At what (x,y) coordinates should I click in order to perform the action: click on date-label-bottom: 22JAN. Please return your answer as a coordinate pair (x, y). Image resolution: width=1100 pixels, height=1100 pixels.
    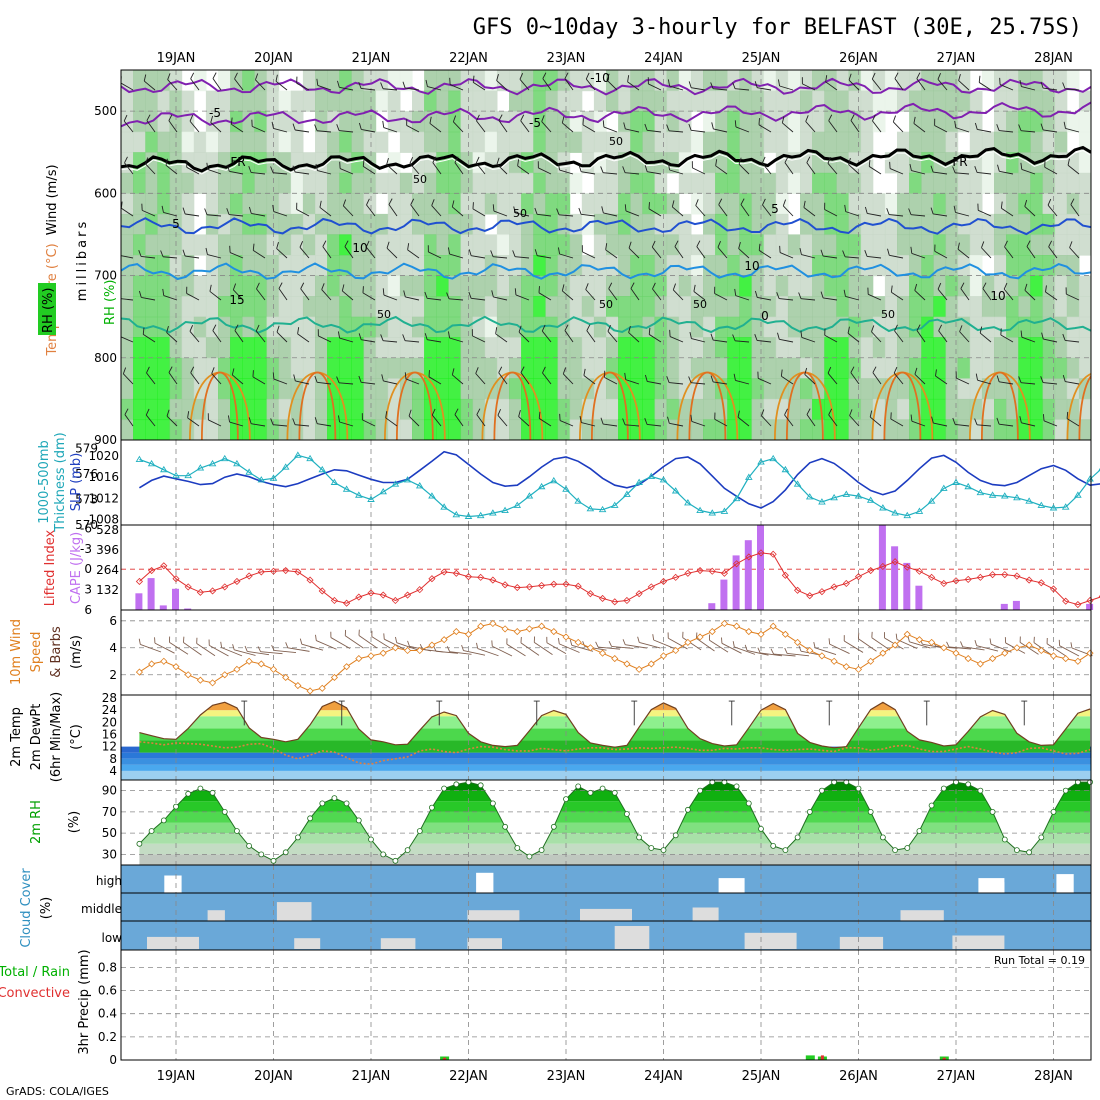
    Looking at the image, I should click on (468, 1076).